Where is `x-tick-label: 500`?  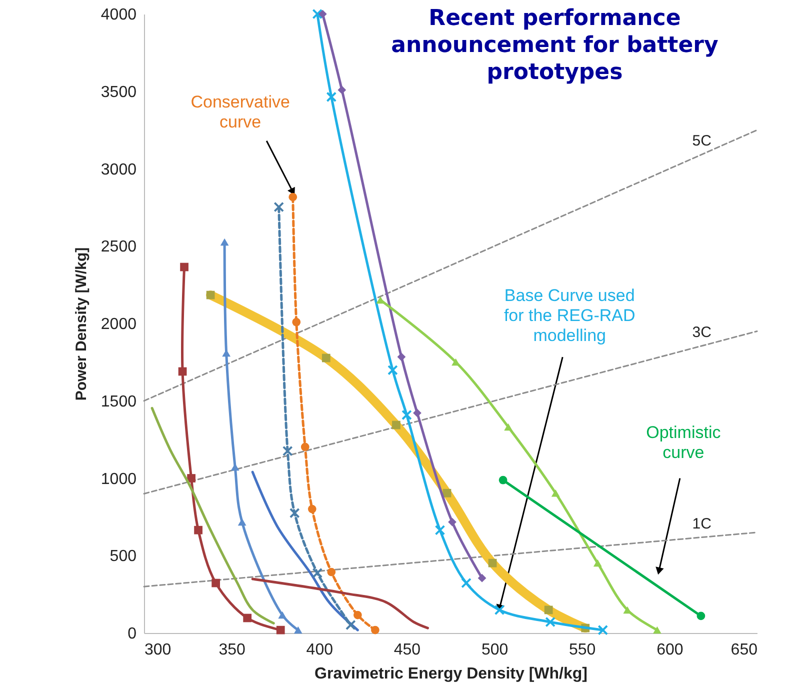 x-tick-label: 500 is located at coordinates (494, 650).